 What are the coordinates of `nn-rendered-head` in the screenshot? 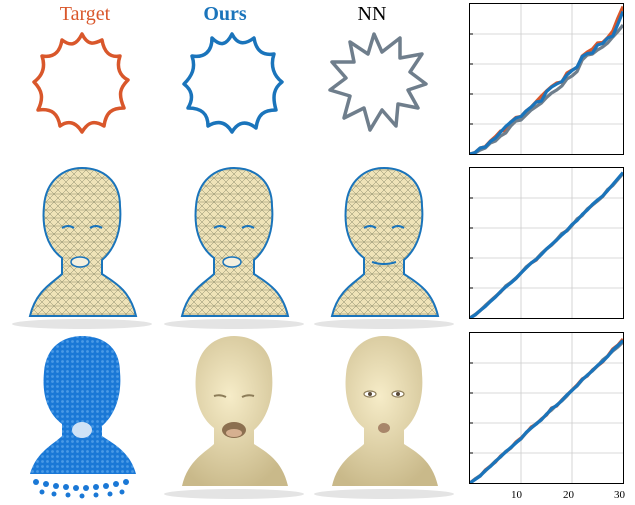 It's located at (384, 417).